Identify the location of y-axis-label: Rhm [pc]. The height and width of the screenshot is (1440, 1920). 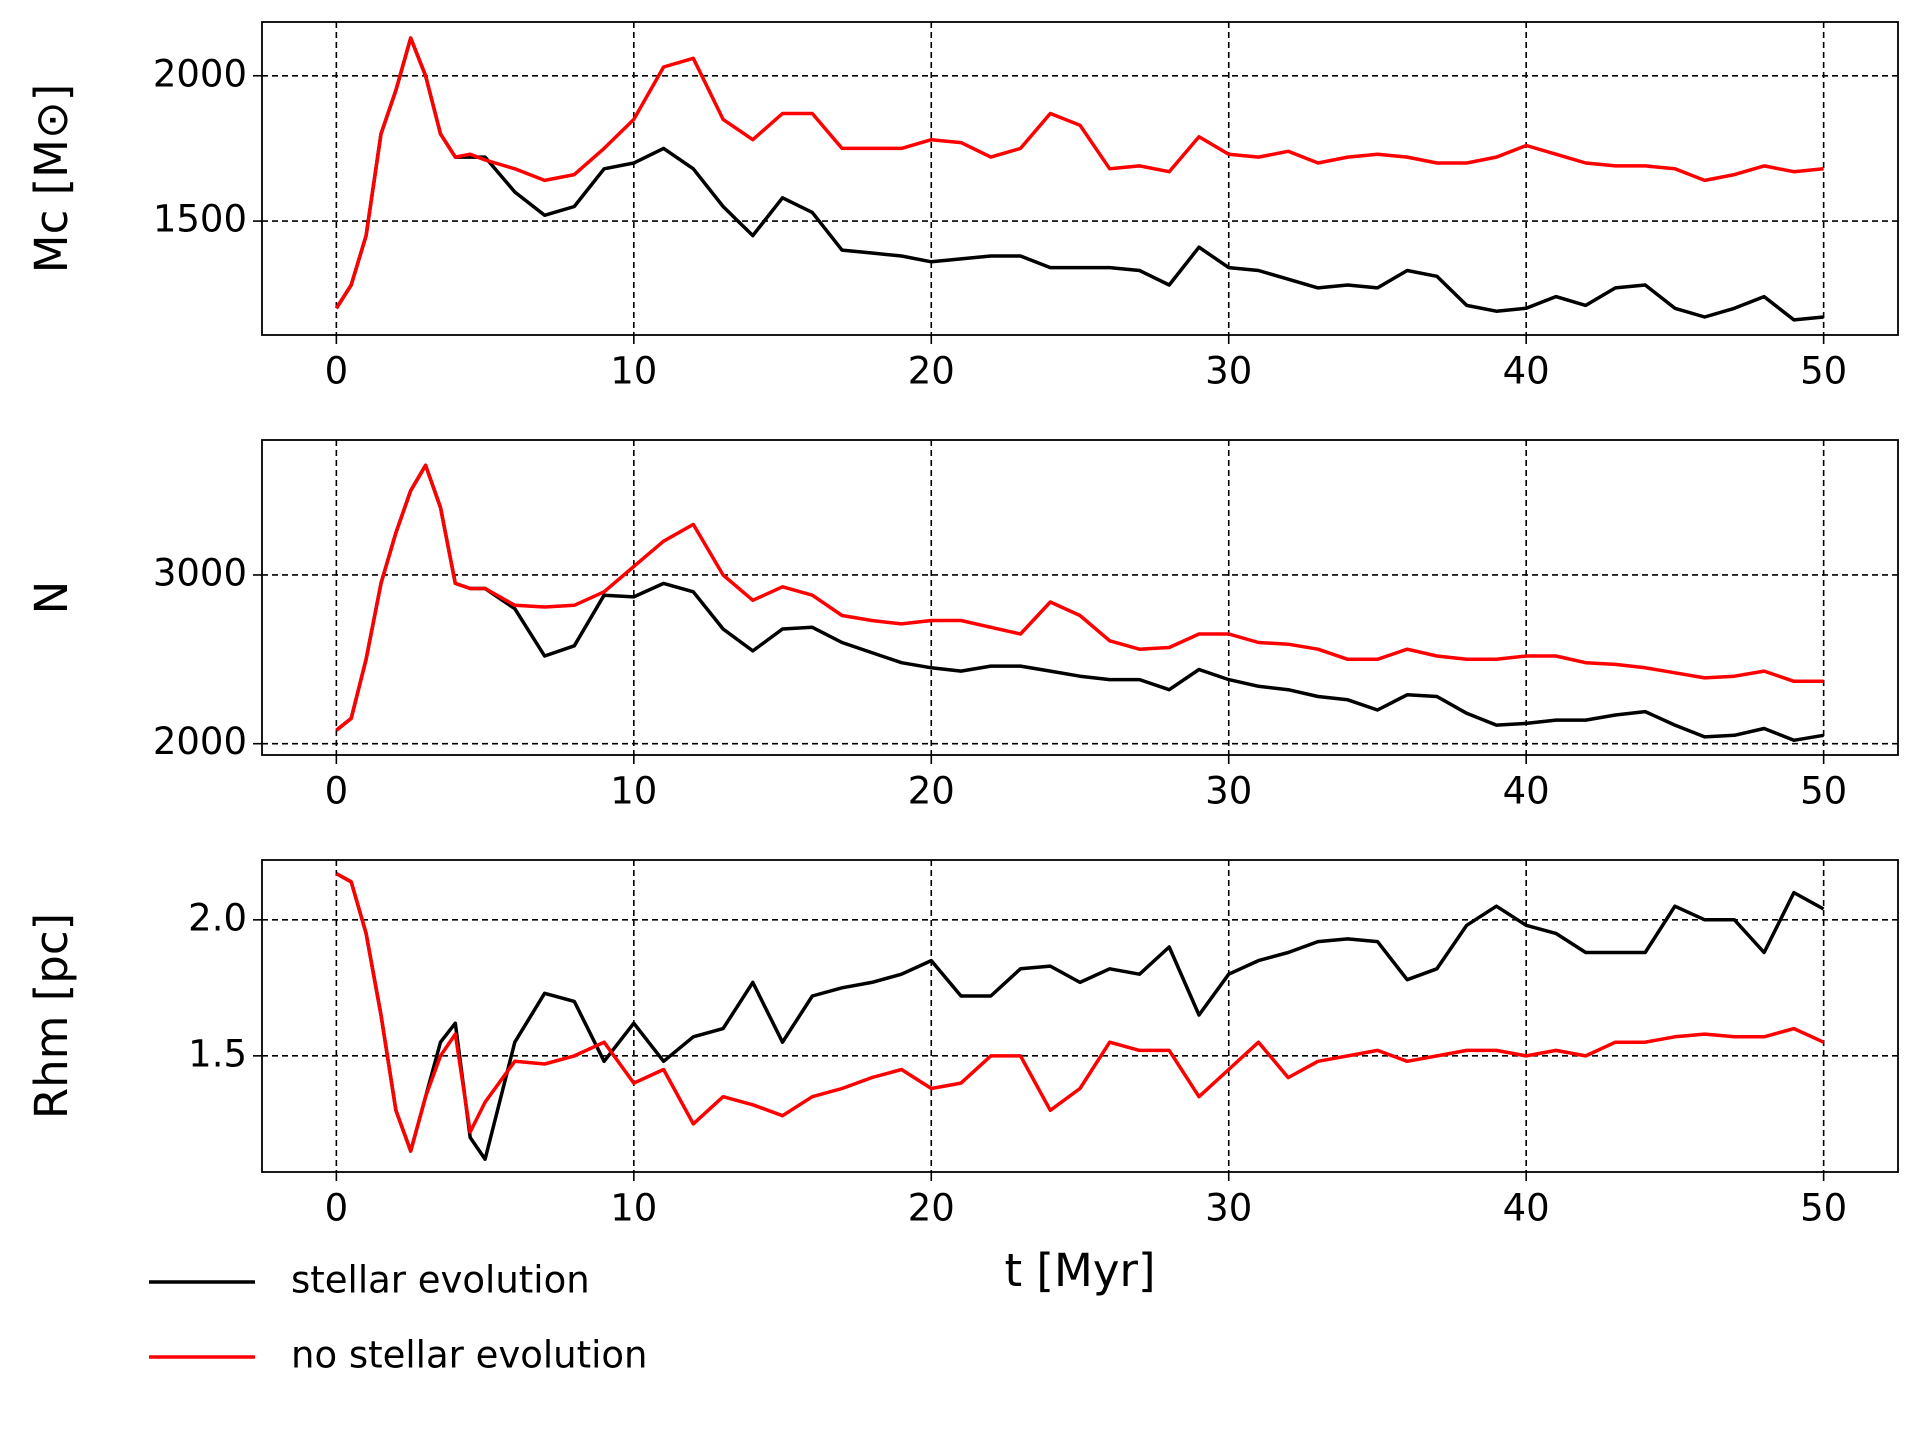
(51, 1016).